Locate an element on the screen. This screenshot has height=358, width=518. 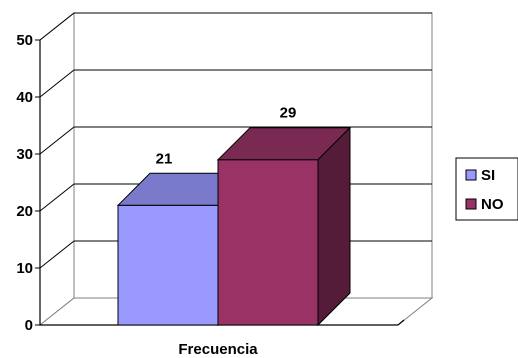
bar-side-no is located at coordinates (334, 226).